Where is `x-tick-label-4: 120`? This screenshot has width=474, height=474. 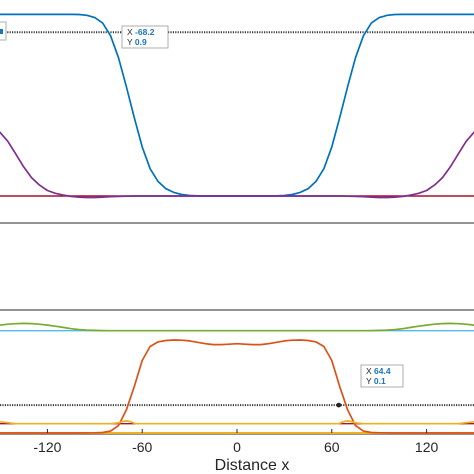 x-tick-label-4: 120 is located at coordinates (427, 447).